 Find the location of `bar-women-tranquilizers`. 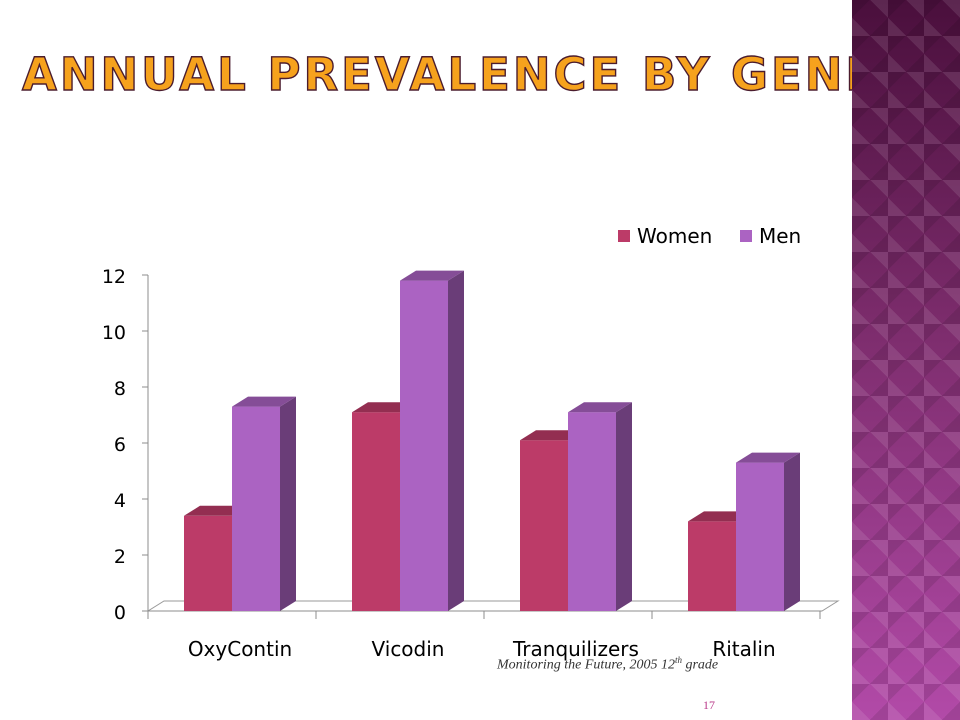

bar-women-tranquilizers is located at coordinates (544, 525).